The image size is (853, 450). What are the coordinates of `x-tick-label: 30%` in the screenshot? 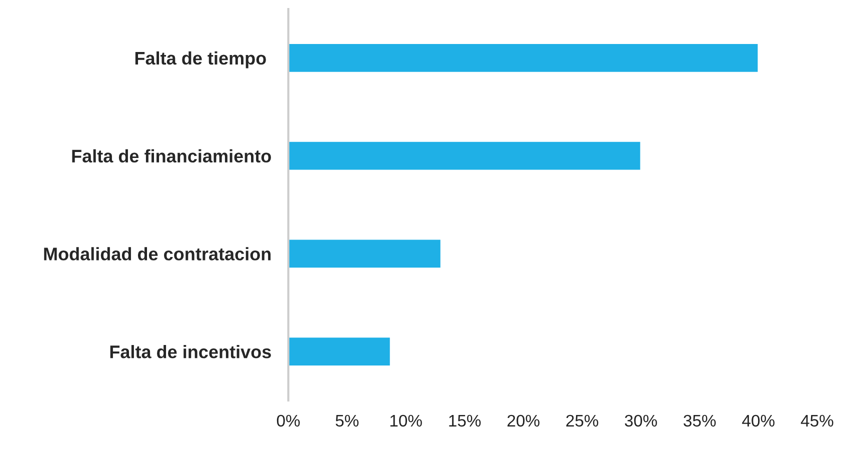 It's located at (640, 420).